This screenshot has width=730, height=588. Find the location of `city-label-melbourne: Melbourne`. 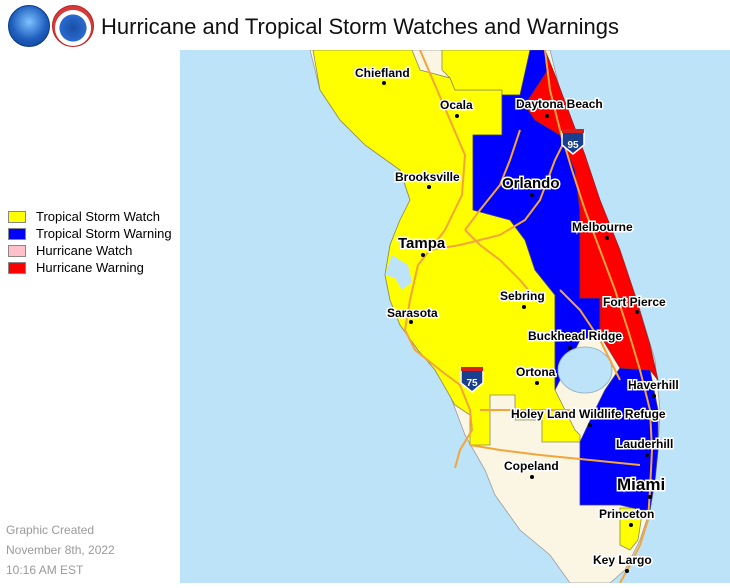

city-label-melbourne: Melbourne is located at coordinates (602, 227).